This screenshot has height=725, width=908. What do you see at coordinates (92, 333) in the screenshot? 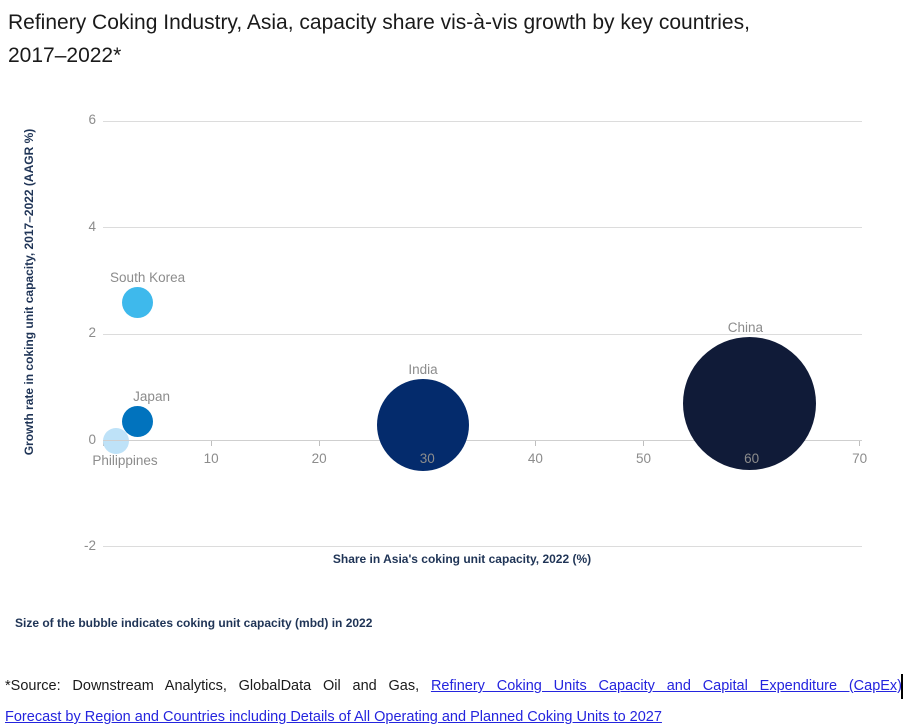
I see `y-tick-label-2: 2` at bounding box center [92, 333].